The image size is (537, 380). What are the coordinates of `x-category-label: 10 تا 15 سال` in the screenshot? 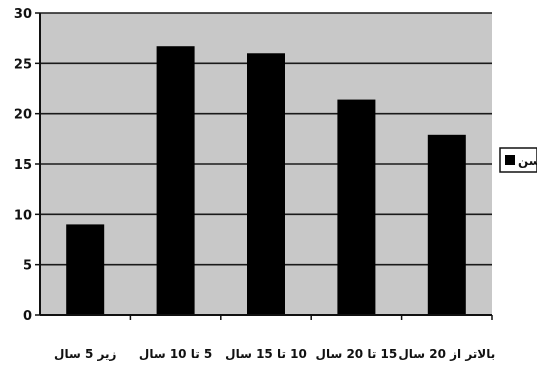 It's located at (266, 354).